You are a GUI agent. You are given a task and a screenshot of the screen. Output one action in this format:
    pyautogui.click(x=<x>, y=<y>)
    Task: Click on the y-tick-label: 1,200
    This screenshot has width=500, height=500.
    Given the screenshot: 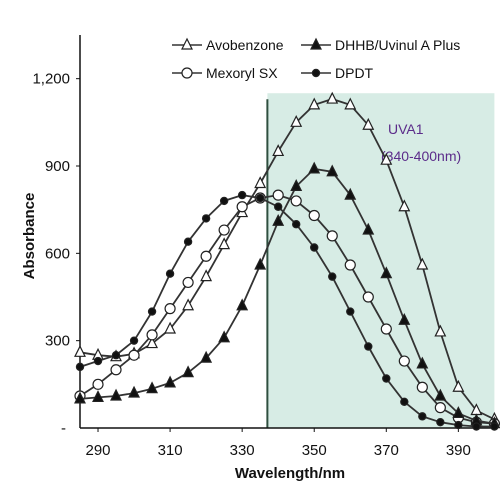 What is the action you would take?
    pyautogui.click(x=51, y=79)
    